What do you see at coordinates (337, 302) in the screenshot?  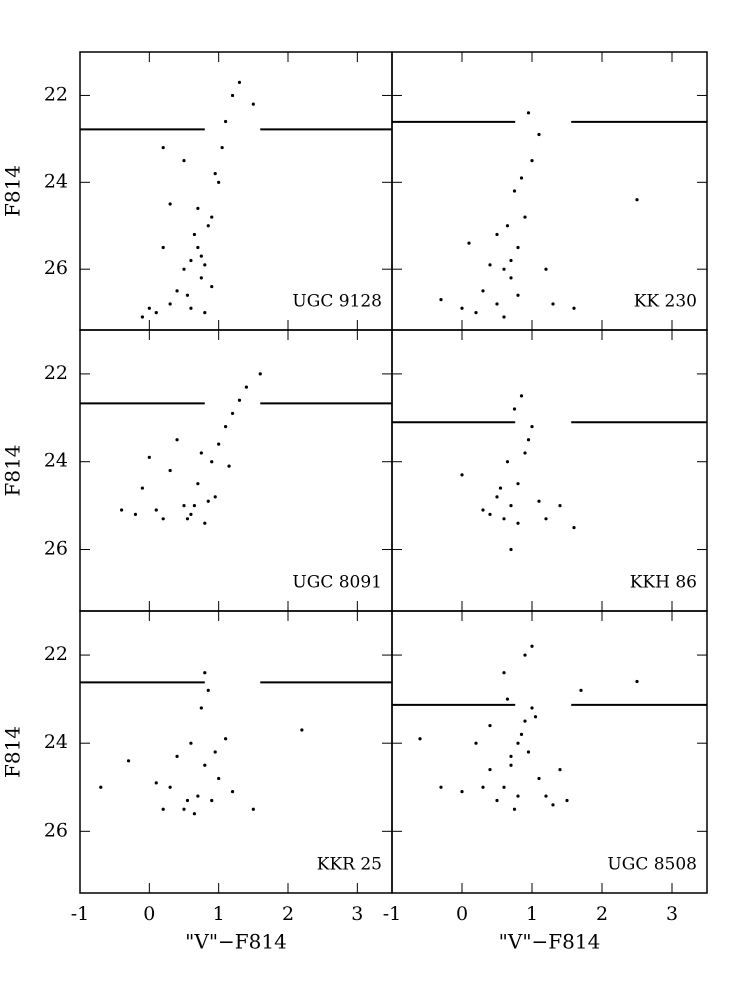 I see `panel-label: UGC 9128` at bounding box center [337, 302].